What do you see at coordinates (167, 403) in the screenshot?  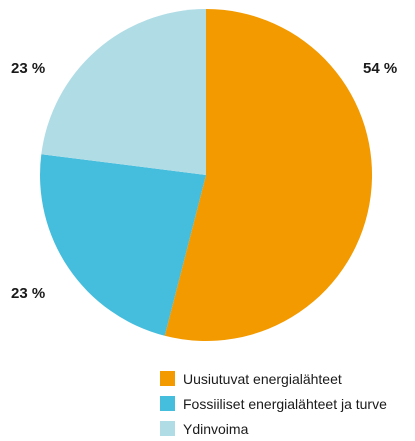 I see `legend-swatch-fossil` at bounding box center [167, 403].